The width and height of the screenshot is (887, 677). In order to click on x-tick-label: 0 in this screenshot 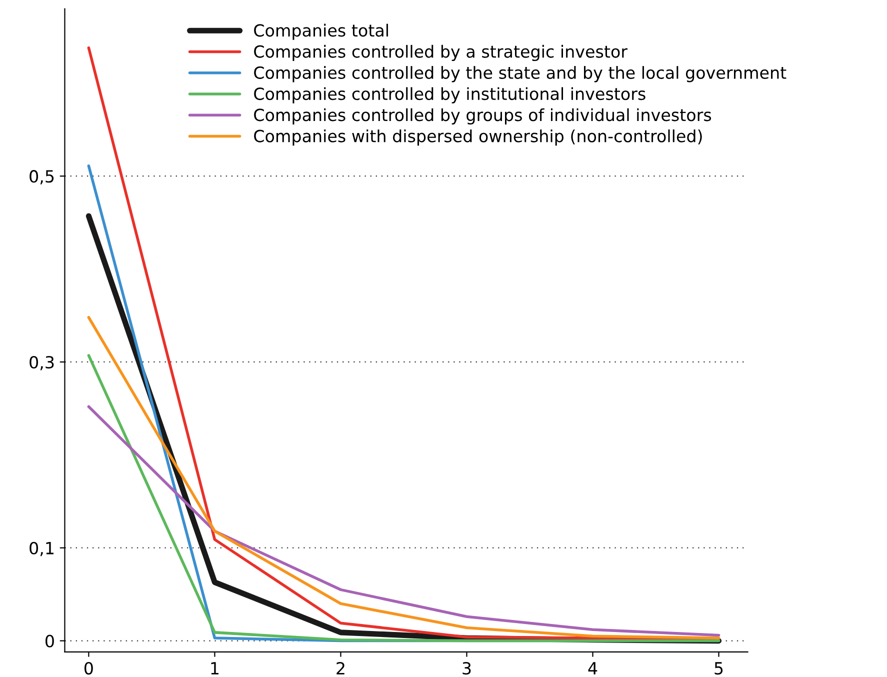, I will do `click(88, 668)`.